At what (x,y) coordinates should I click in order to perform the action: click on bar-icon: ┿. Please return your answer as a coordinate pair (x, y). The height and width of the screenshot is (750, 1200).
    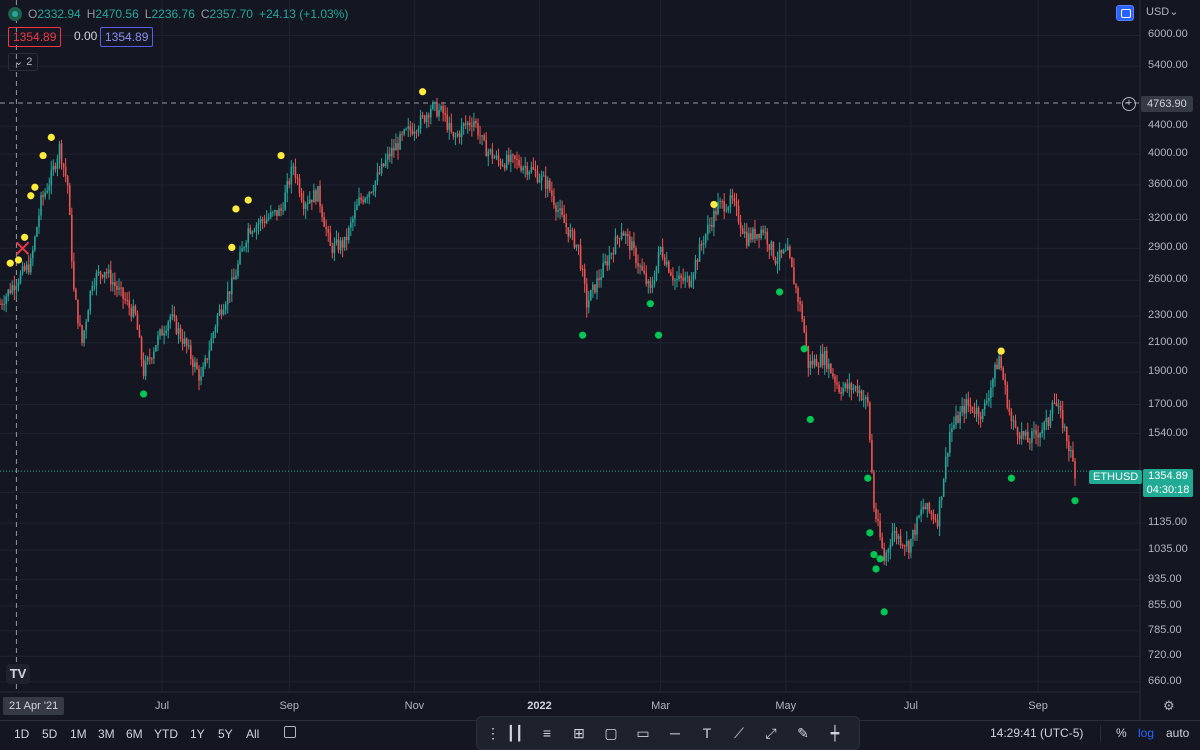
    Looking at the image, I should click on (835, 733).